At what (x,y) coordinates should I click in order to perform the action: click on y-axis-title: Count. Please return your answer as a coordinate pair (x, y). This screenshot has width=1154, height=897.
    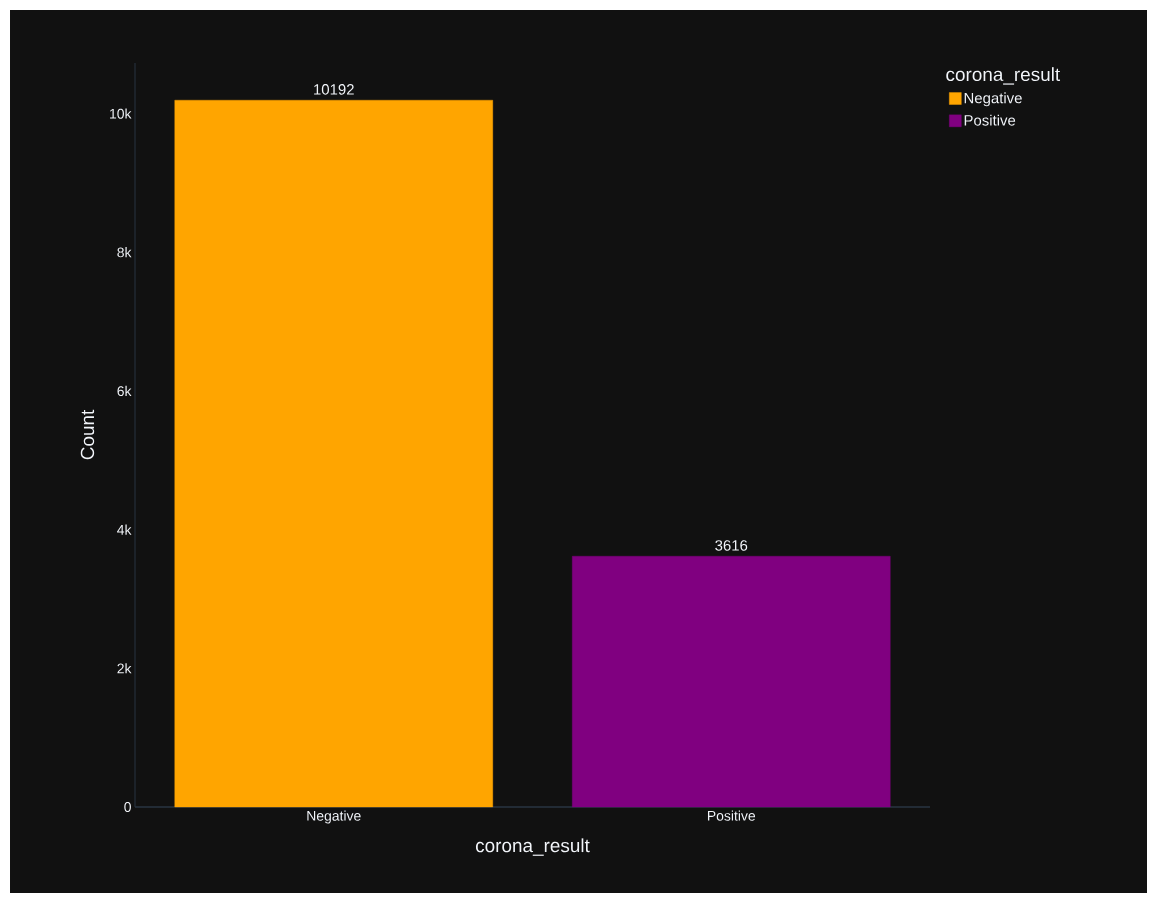
    Looking at the image, I should click on (87, 434).